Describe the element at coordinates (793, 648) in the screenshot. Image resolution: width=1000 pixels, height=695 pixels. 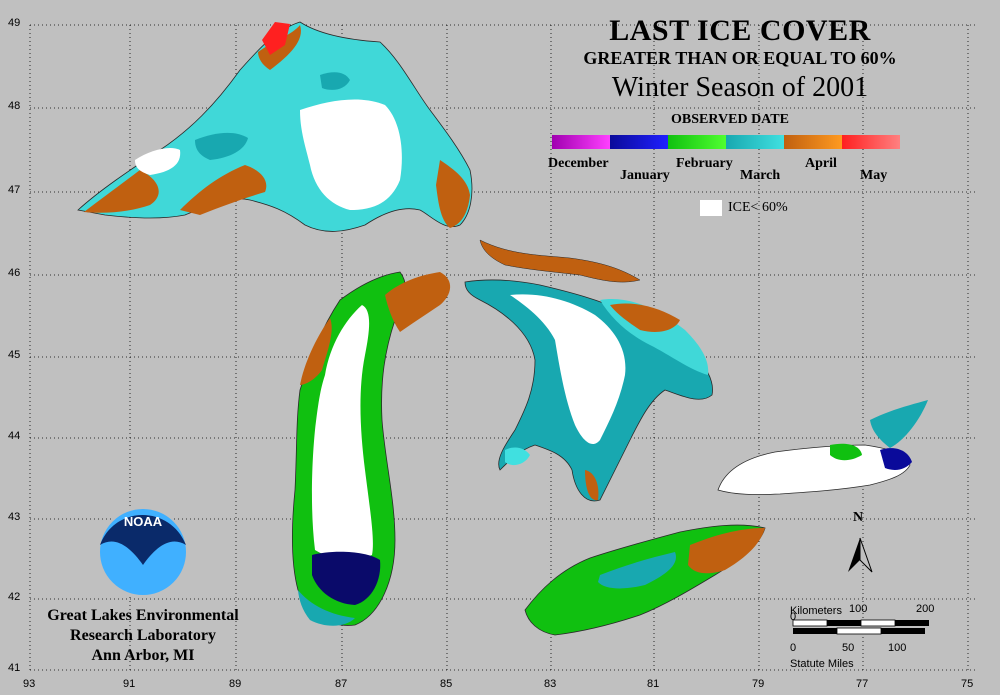
I see `mi-tick-0: 0` at that location.